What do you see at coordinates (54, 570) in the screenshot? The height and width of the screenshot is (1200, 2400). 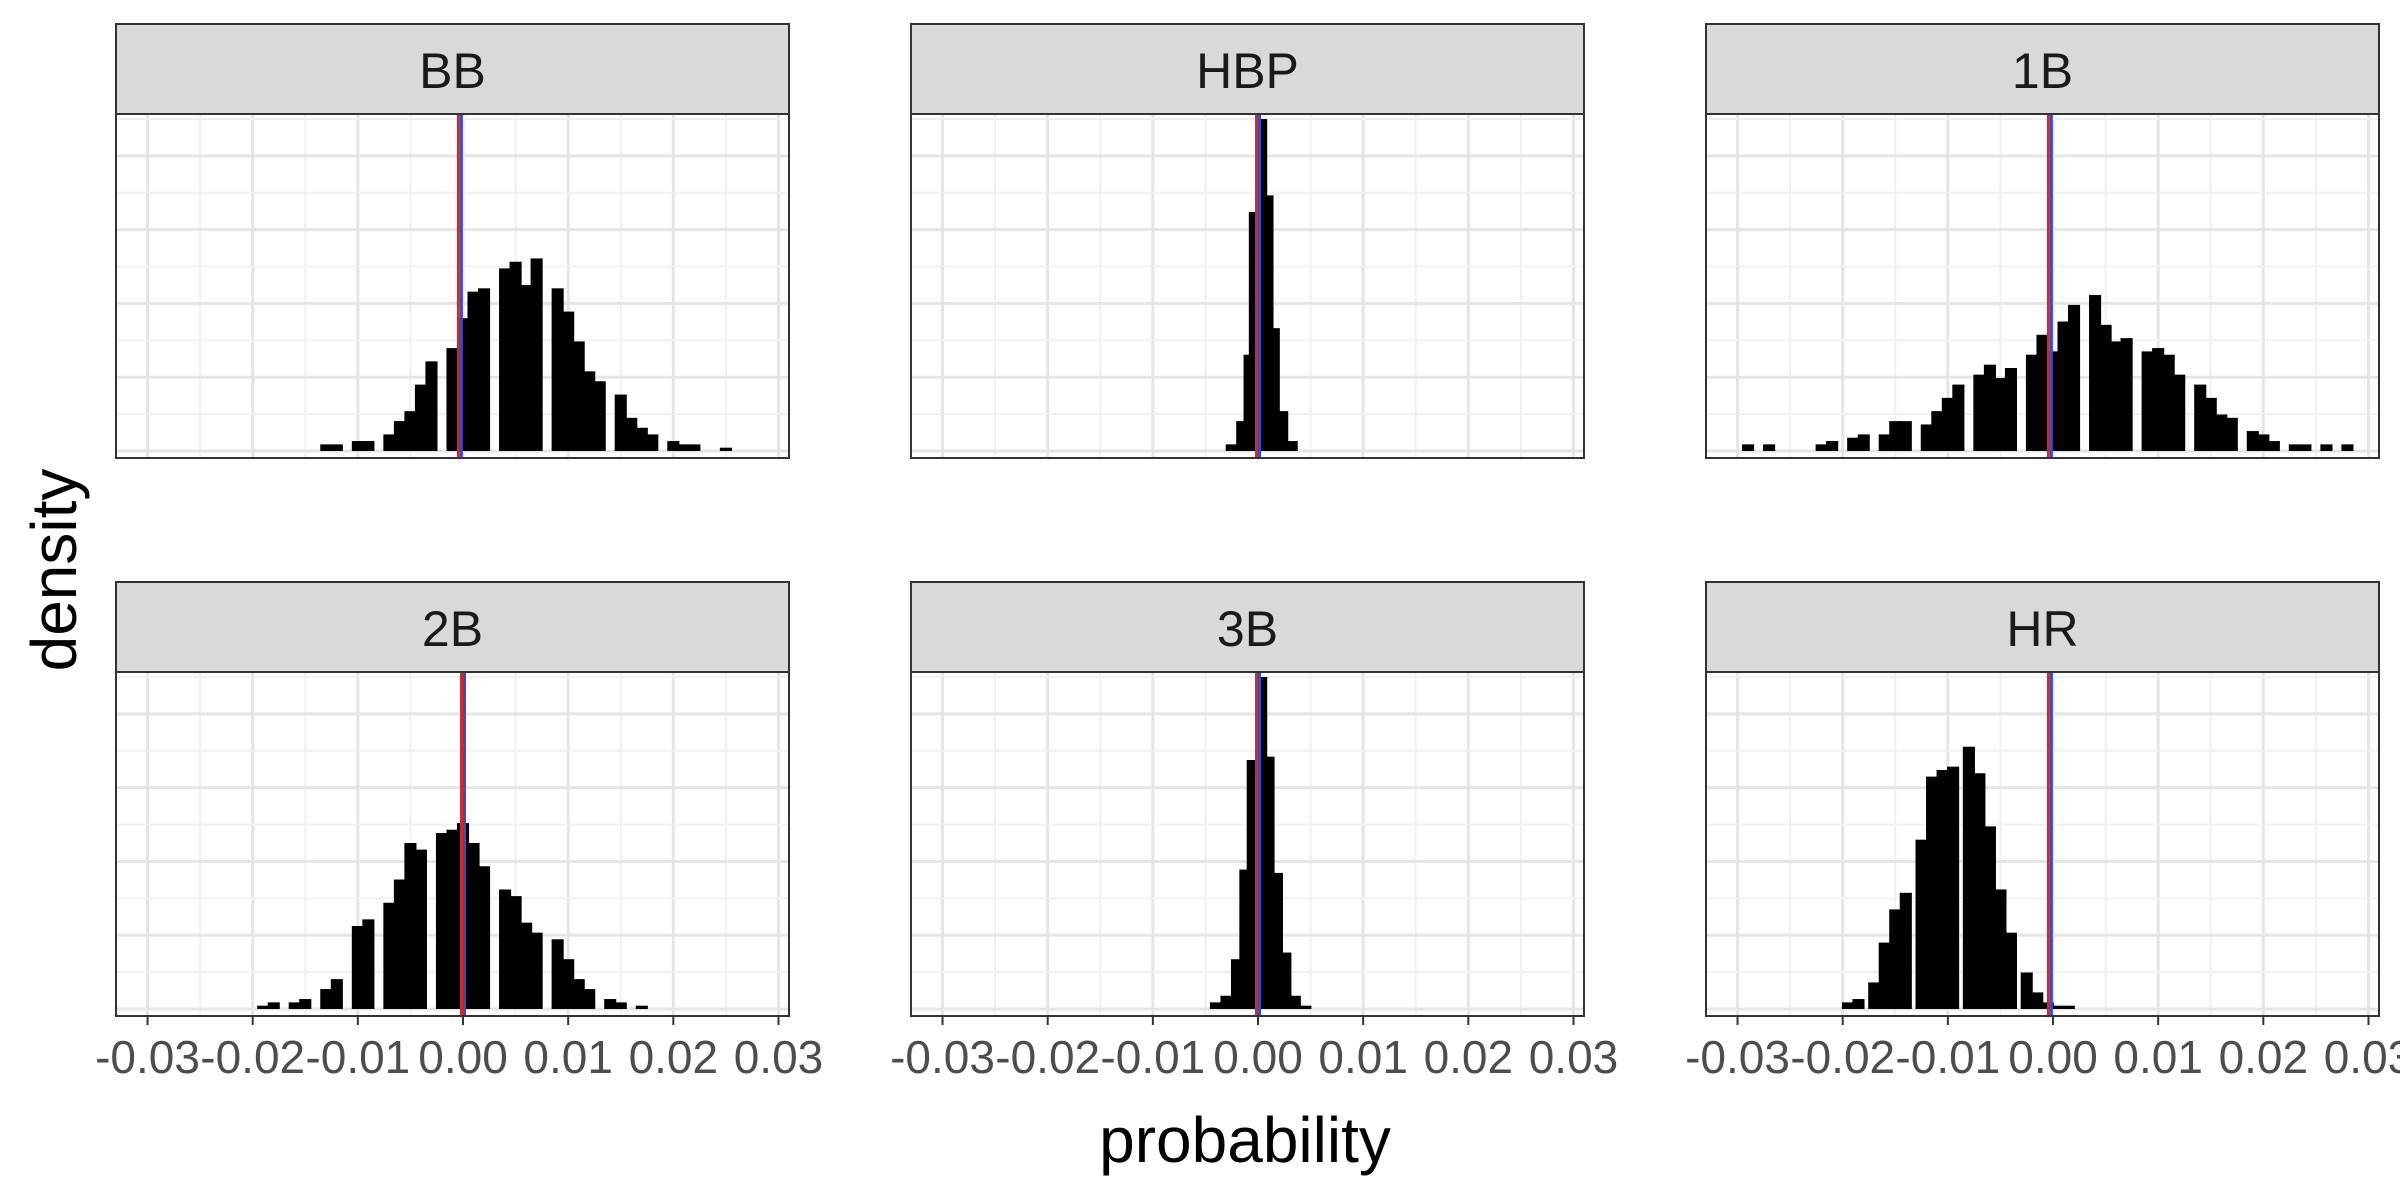 I see `y-axis-title: density` at bounding box center [54, 570].